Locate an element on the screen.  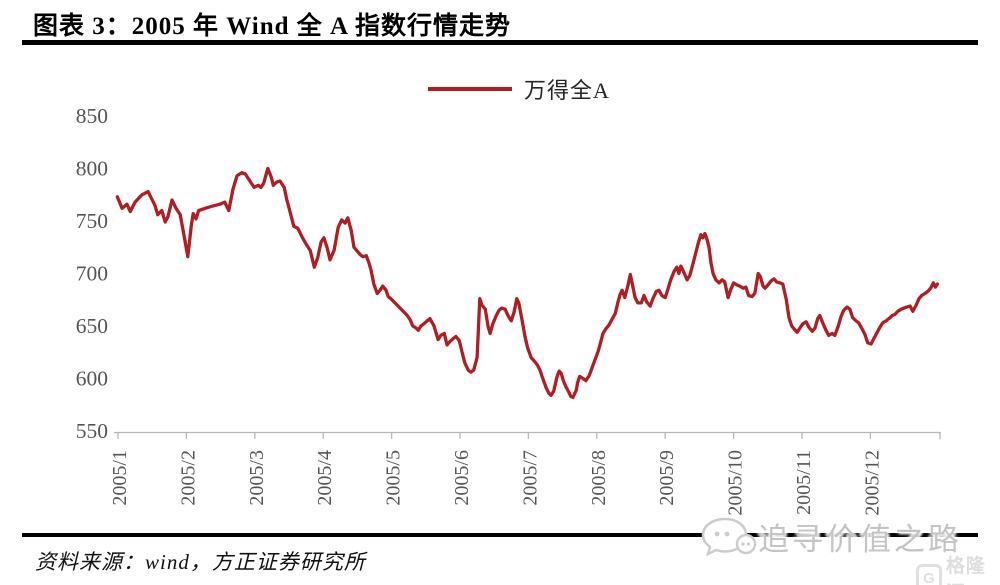
x-tick-label: 2005/8 is located at coordinates (599, 478).